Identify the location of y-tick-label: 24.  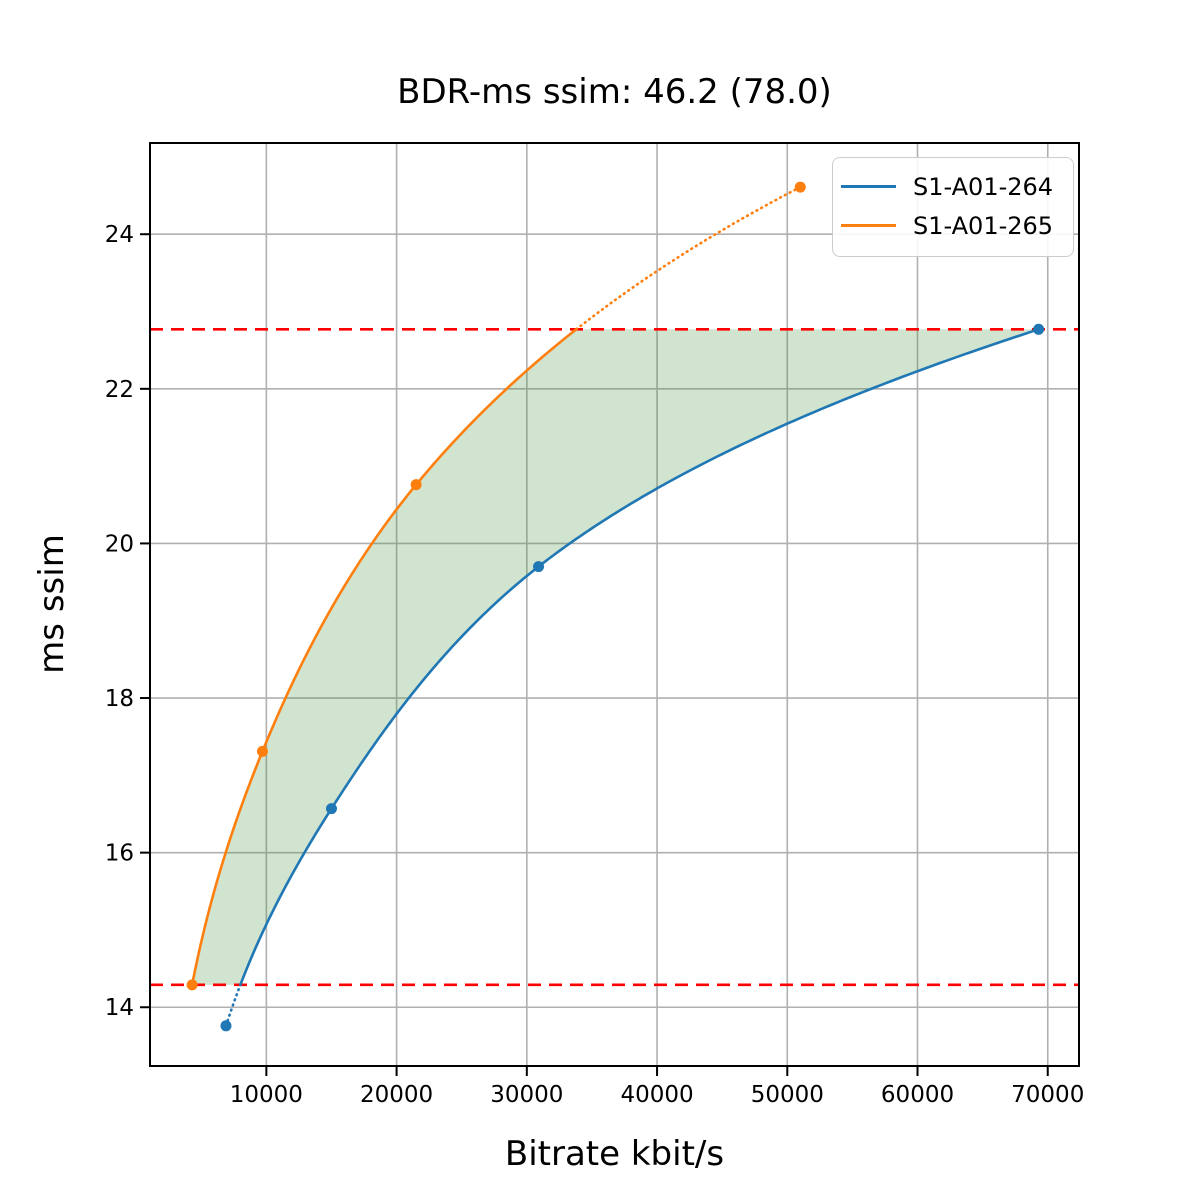
(119, 235).